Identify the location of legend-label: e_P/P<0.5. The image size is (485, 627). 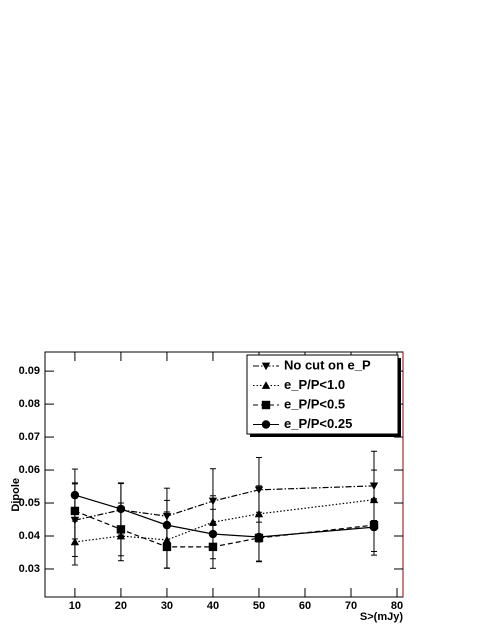
(314, 403).